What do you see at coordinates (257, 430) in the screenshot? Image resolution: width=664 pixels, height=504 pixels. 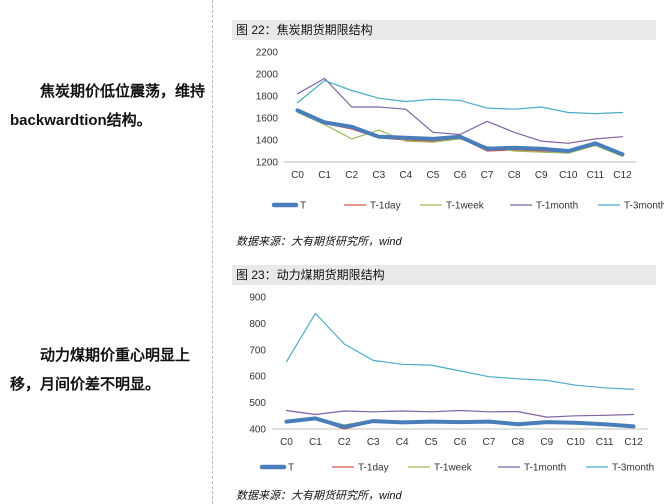 I see `y-tick-label: 400` at bounding box center [257, 430].